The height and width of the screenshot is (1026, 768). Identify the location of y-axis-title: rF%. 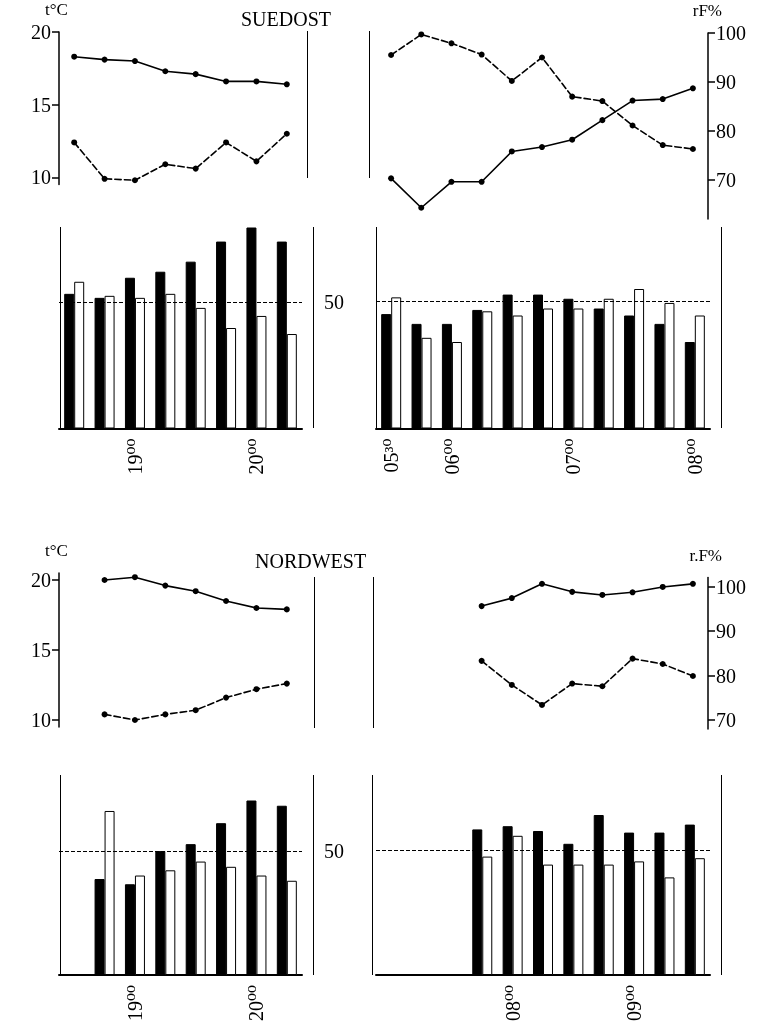
(707, 10).